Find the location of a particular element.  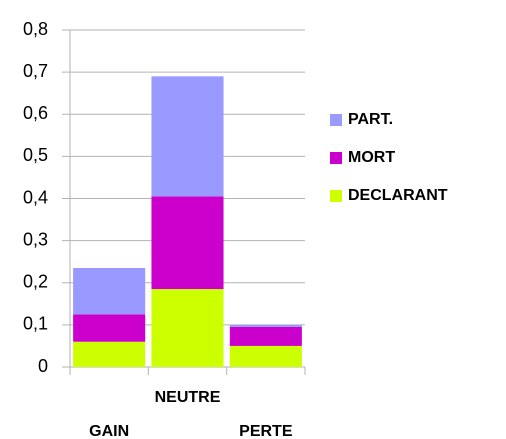

x-tick-label: PERTE is located at coordinates (266, 431).